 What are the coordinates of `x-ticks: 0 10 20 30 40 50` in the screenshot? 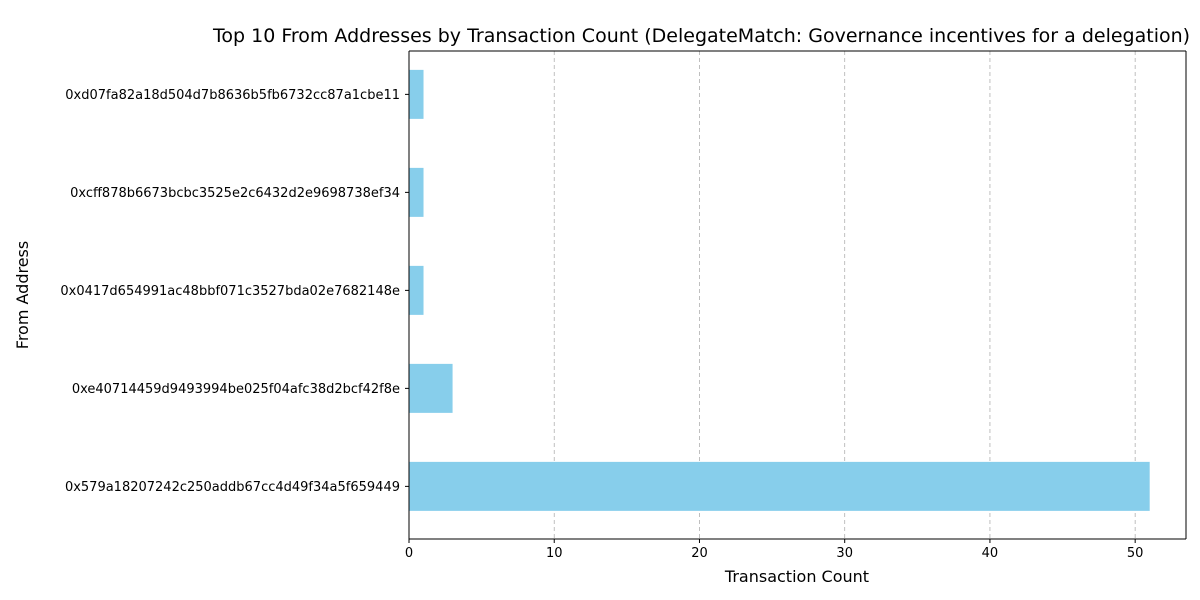 It's located at (774, 550).